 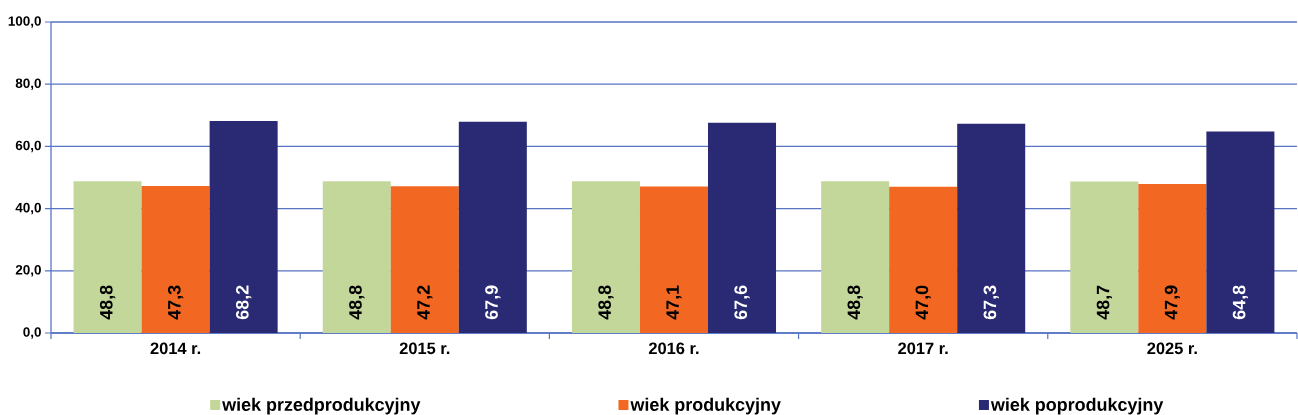 What do you see at coordinates (742, 302) in the screenshot?
I see `data-label: 67,6` at bounding box center [742, 302].